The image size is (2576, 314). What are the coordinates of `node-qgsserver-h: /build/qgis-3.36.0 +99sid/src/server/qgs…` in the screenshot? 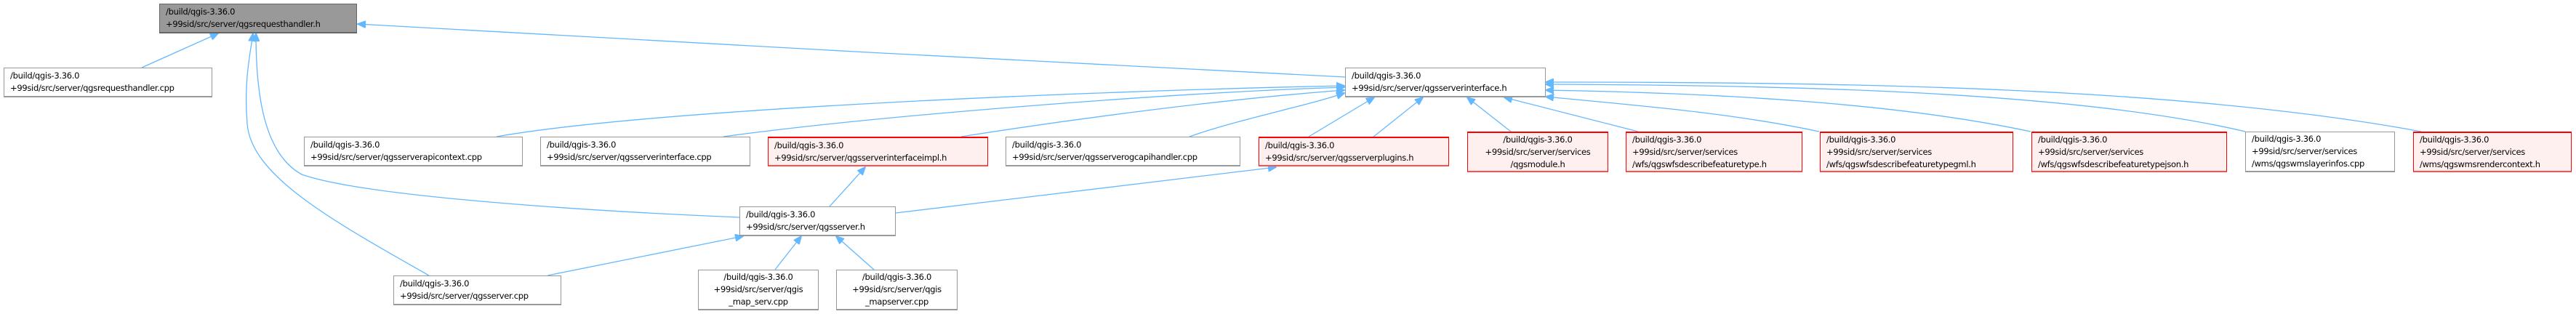 It's located at (818, 221).